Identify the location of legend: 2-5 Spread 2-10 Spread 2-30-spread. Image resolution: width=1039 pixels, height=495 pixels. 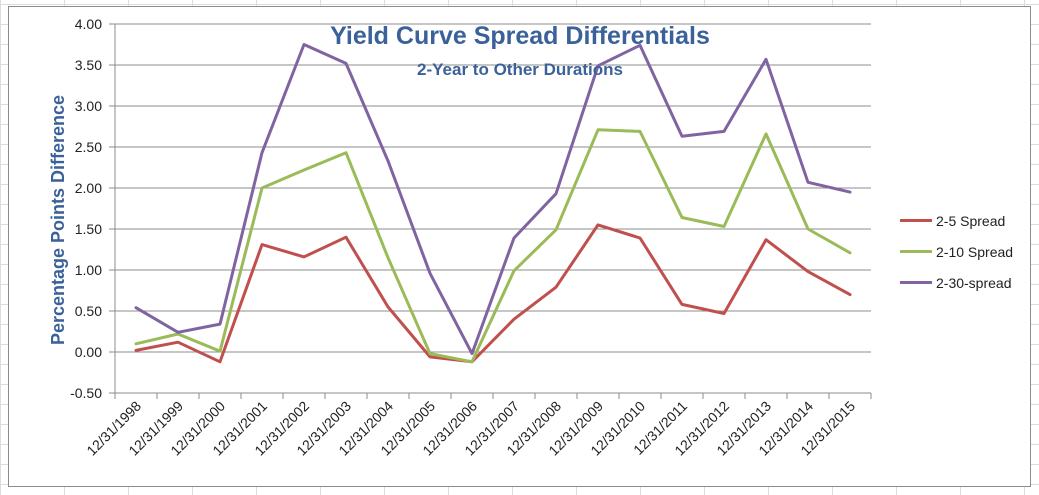
(965, 251).